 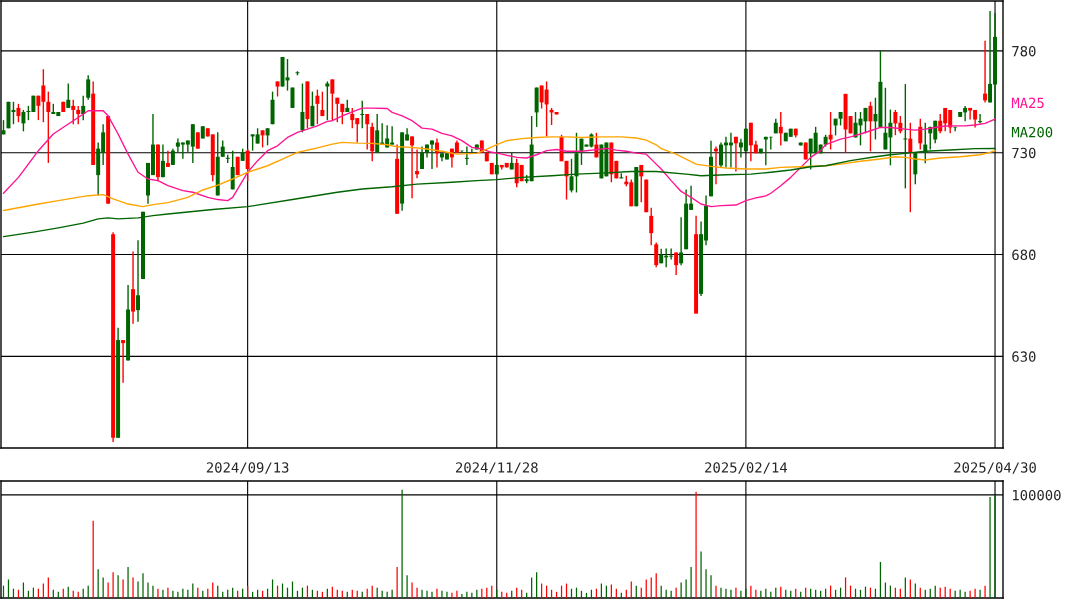 I want to click on x-tick-label: 2025/02/14, so click(x=746, y=468).